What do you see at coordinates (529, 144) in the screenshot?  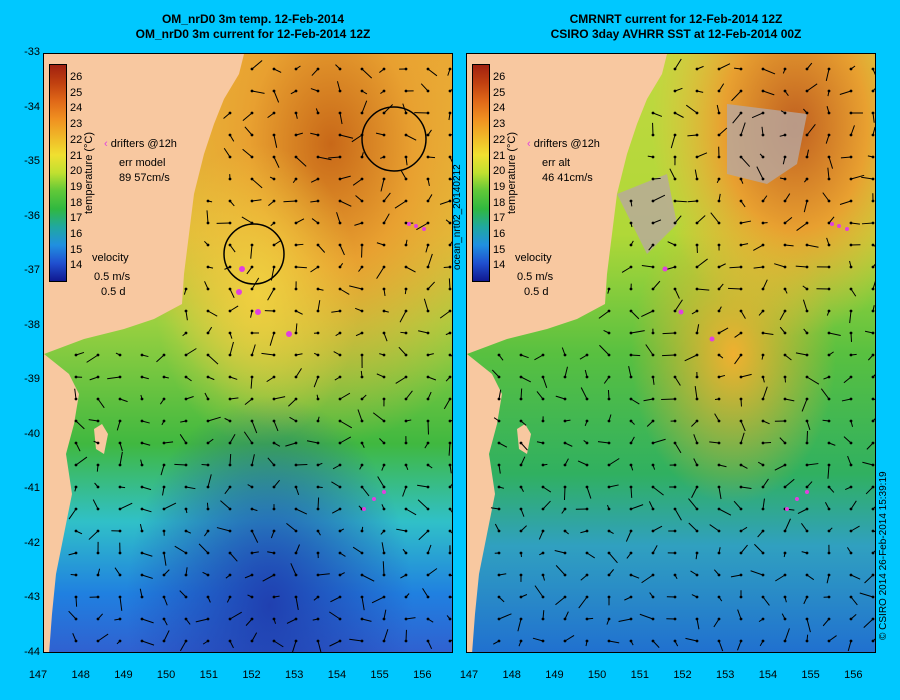 I see `drifter-icon: ‹` at bounding box center [529, 144].